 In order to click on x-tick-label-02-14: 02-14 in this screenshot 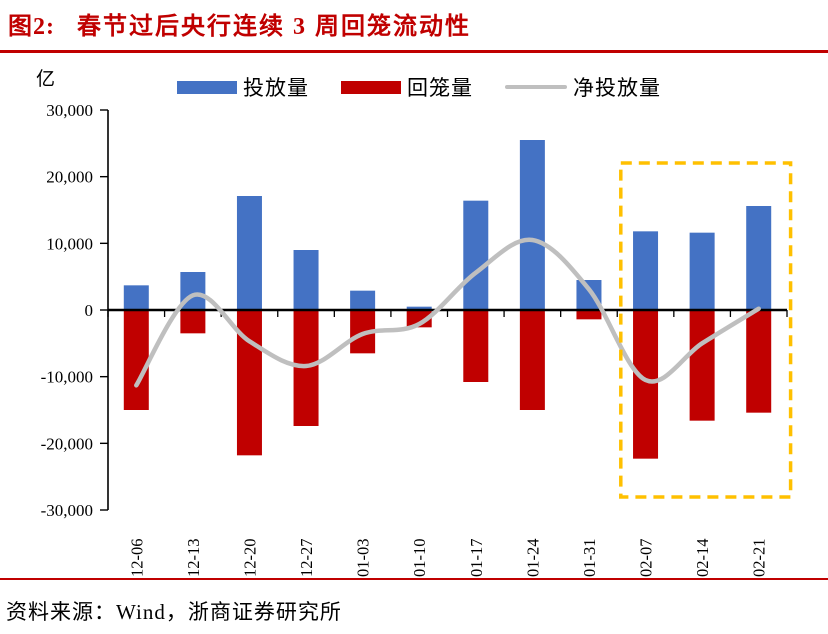, I will do `click(702, 558)`.